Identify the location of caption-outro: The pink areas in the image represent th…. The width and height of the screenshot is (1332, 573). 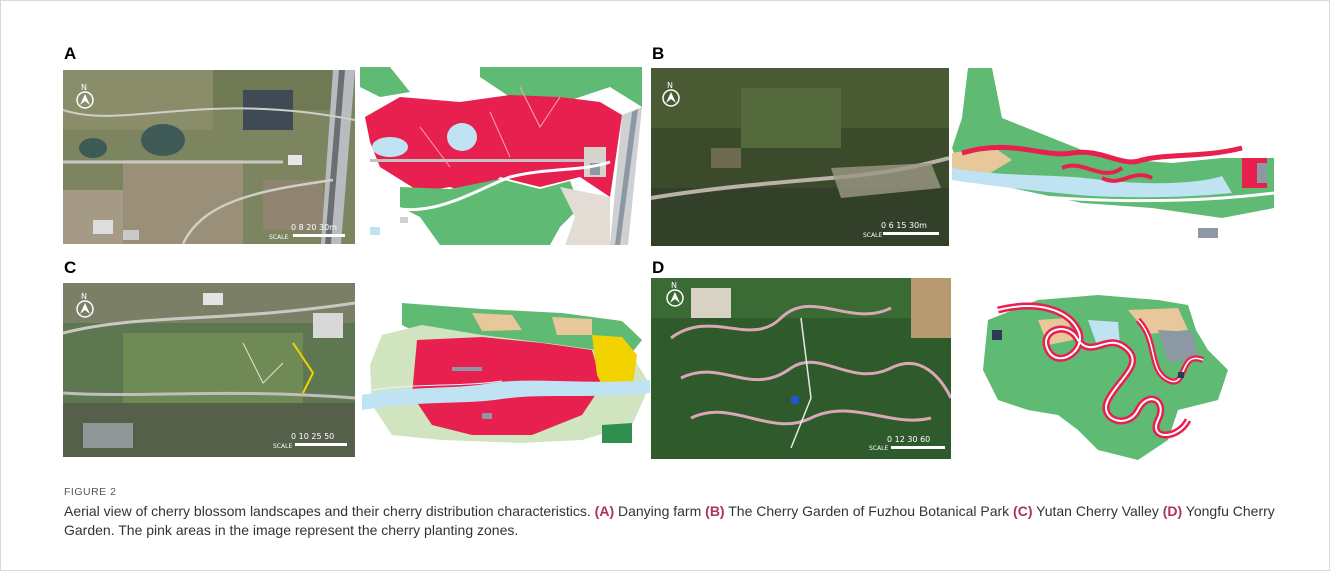
(318, 530).